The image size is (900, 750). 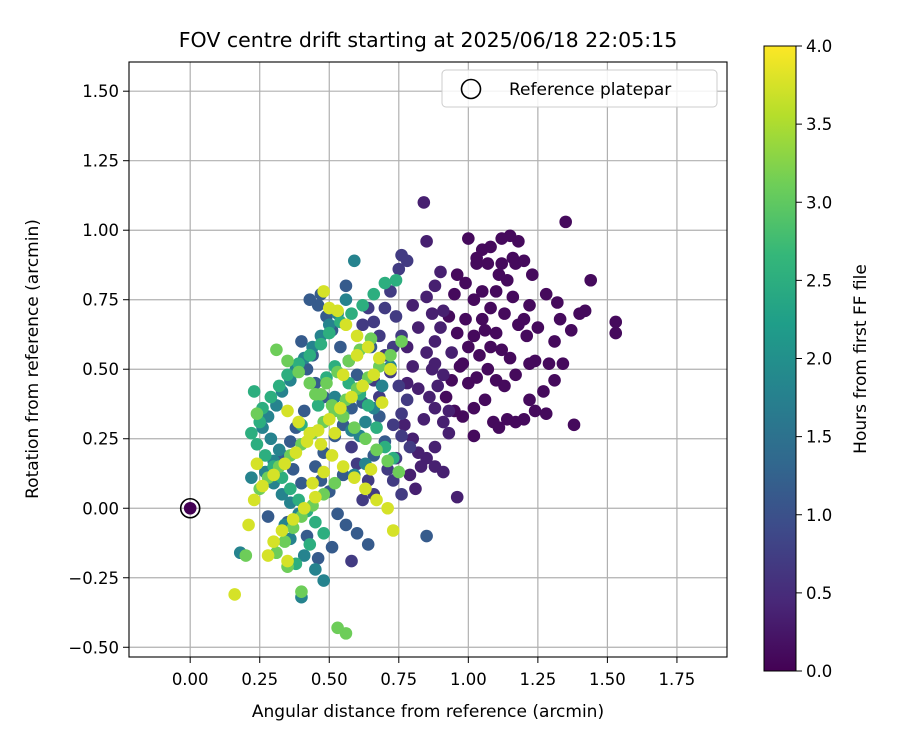 I want to click on colorbar-tick-label: 4.0, so click(x=819, y=46).